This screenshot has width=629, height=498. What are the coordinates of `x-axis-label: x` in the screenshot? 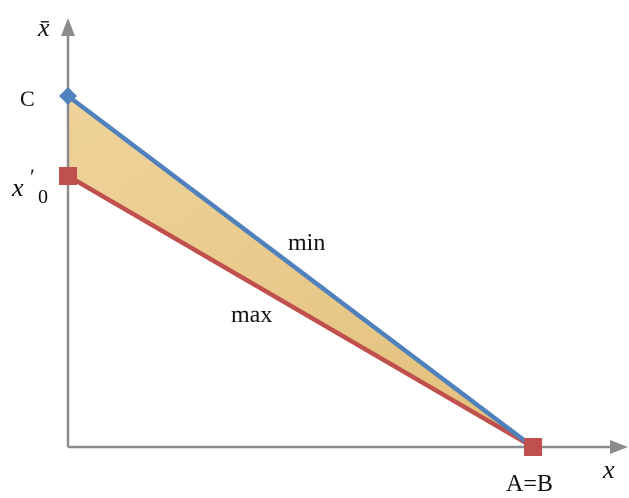 It's located at (608, 469).